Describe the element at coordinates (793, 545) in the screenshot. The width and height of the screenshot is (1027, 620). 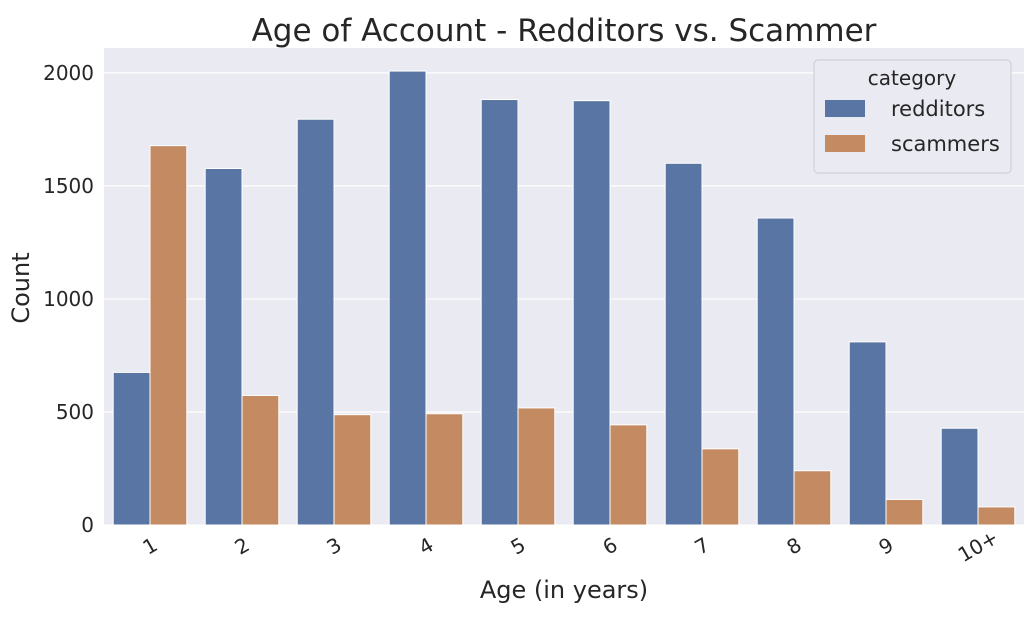
I see `x-tick-label: 8` at that location.